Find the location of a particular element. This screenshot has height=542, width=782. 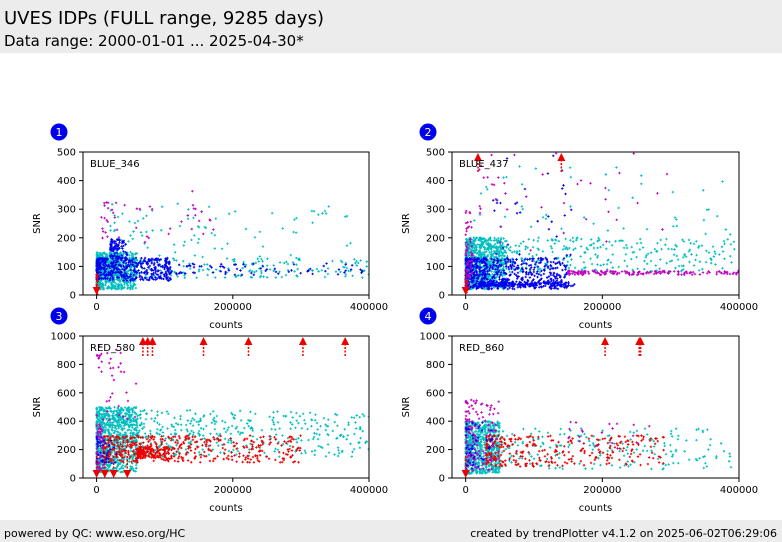

data-range-subtitle: Data range: 2000-01-01 ... 2025-04-30* is located at coordinates (154, 41).